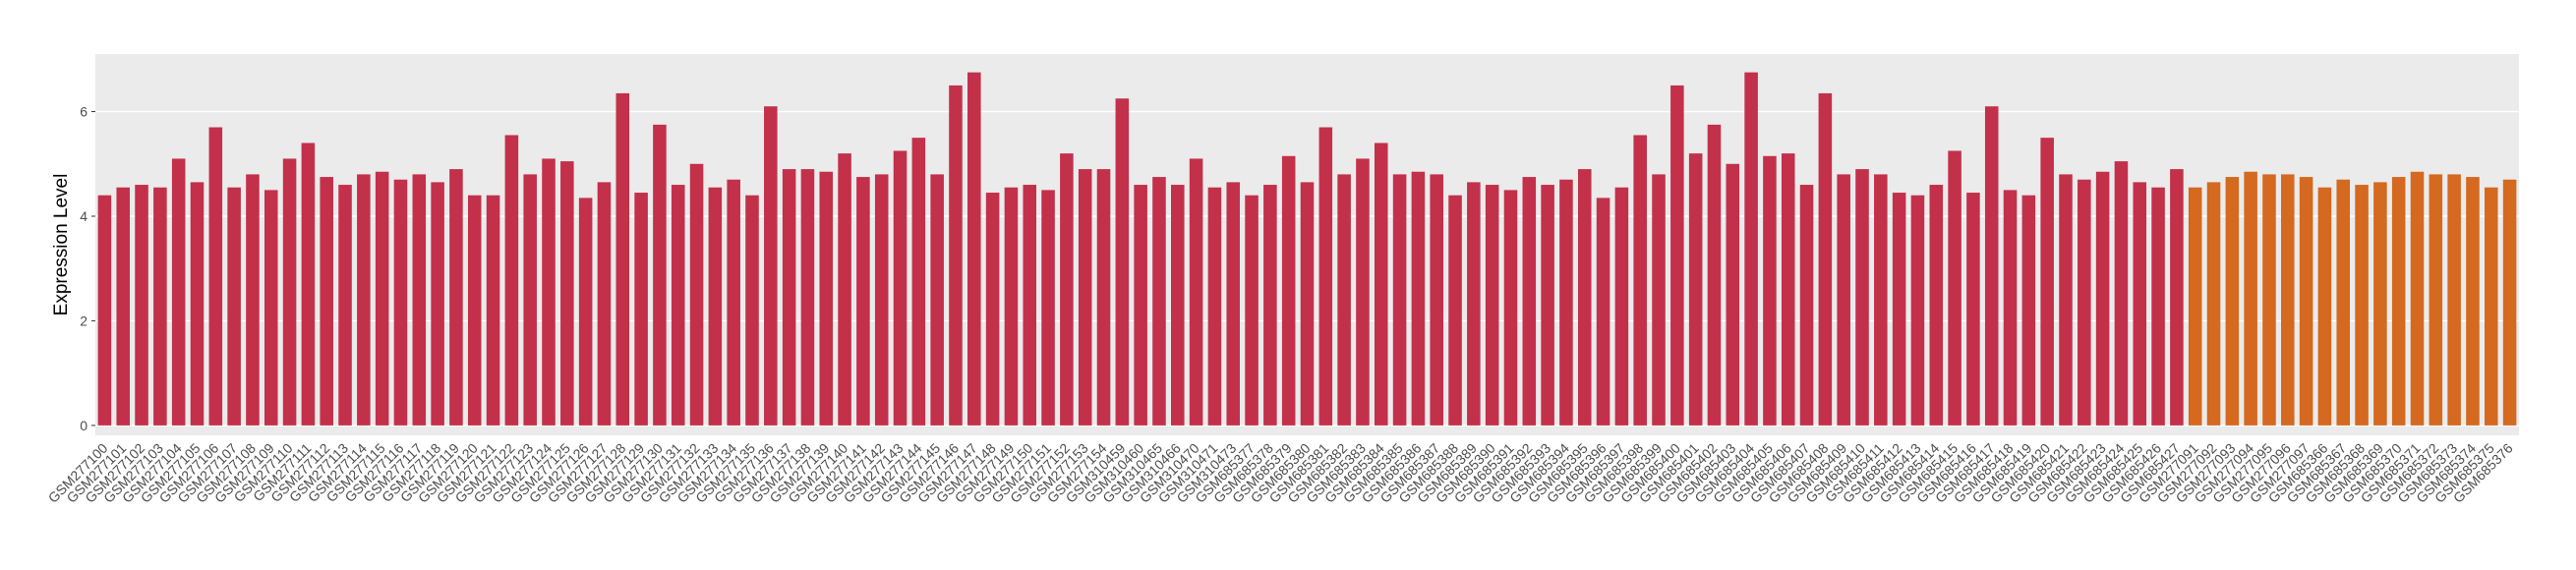 The width and height of the screenshot is (2576, 570). What do you see at coordinates (84, 320) in the screenshot?
I see `y-tick-label: 2` at bounding box center [84, 320].